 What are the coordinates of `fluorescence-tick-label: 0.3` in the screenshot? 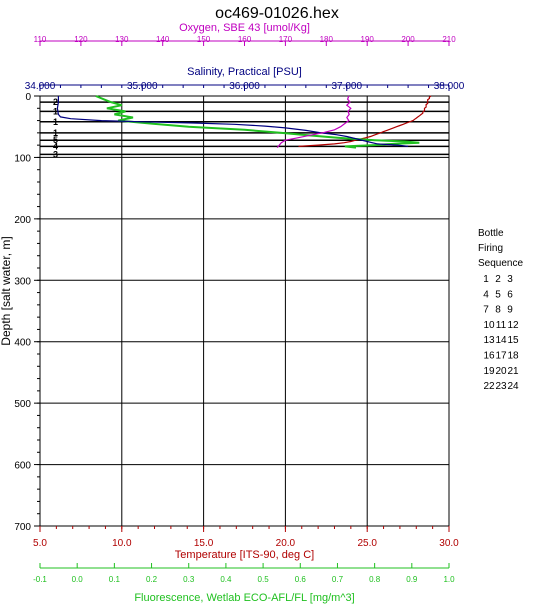 It's located at (189, 579).